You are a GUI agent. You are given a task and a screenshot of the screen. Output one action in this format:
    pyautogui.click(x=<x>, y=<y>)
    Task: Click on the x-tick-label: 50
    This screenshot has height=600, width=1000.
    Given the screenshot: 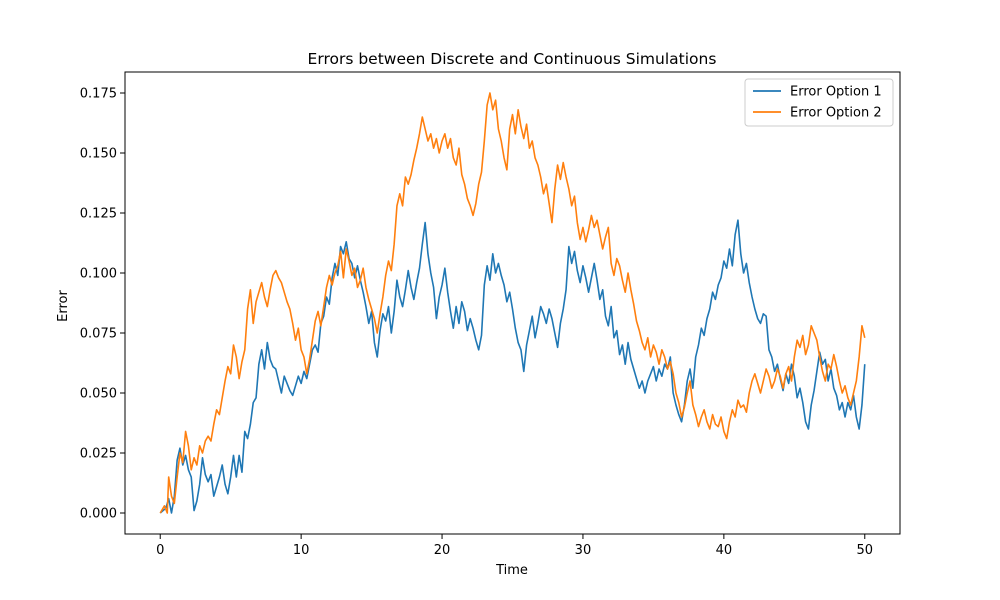 What is the action you would take?
    pyautogui.click(x=864, y=550)
    